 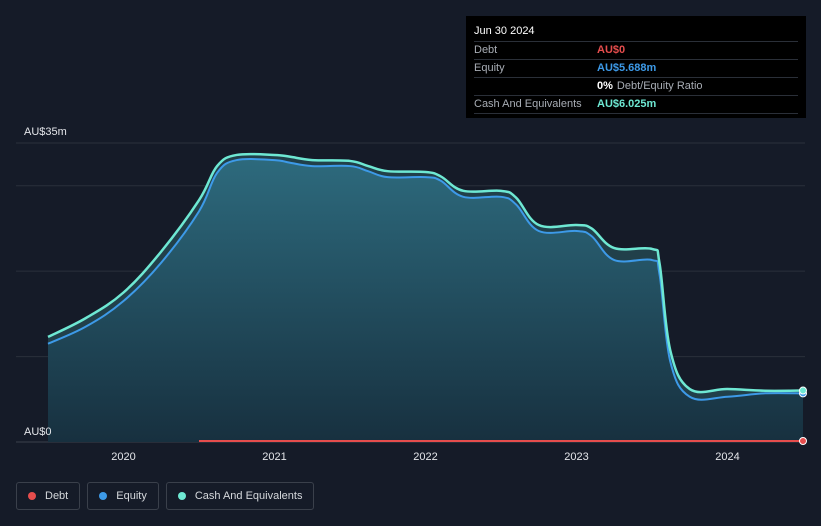 I want to click on x-tick-label: 2024, so click(x=727, y=457).